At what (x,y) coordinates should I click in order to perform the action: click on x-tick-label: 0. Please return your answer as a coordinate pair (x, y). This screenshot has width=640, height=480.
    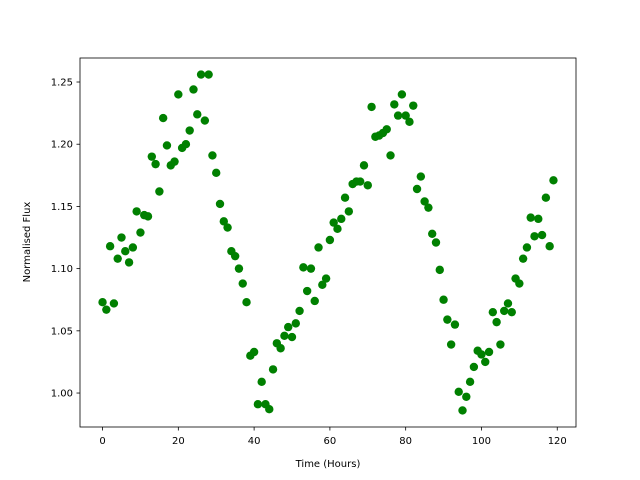
    Looking at the image, I should click on (102, 441).